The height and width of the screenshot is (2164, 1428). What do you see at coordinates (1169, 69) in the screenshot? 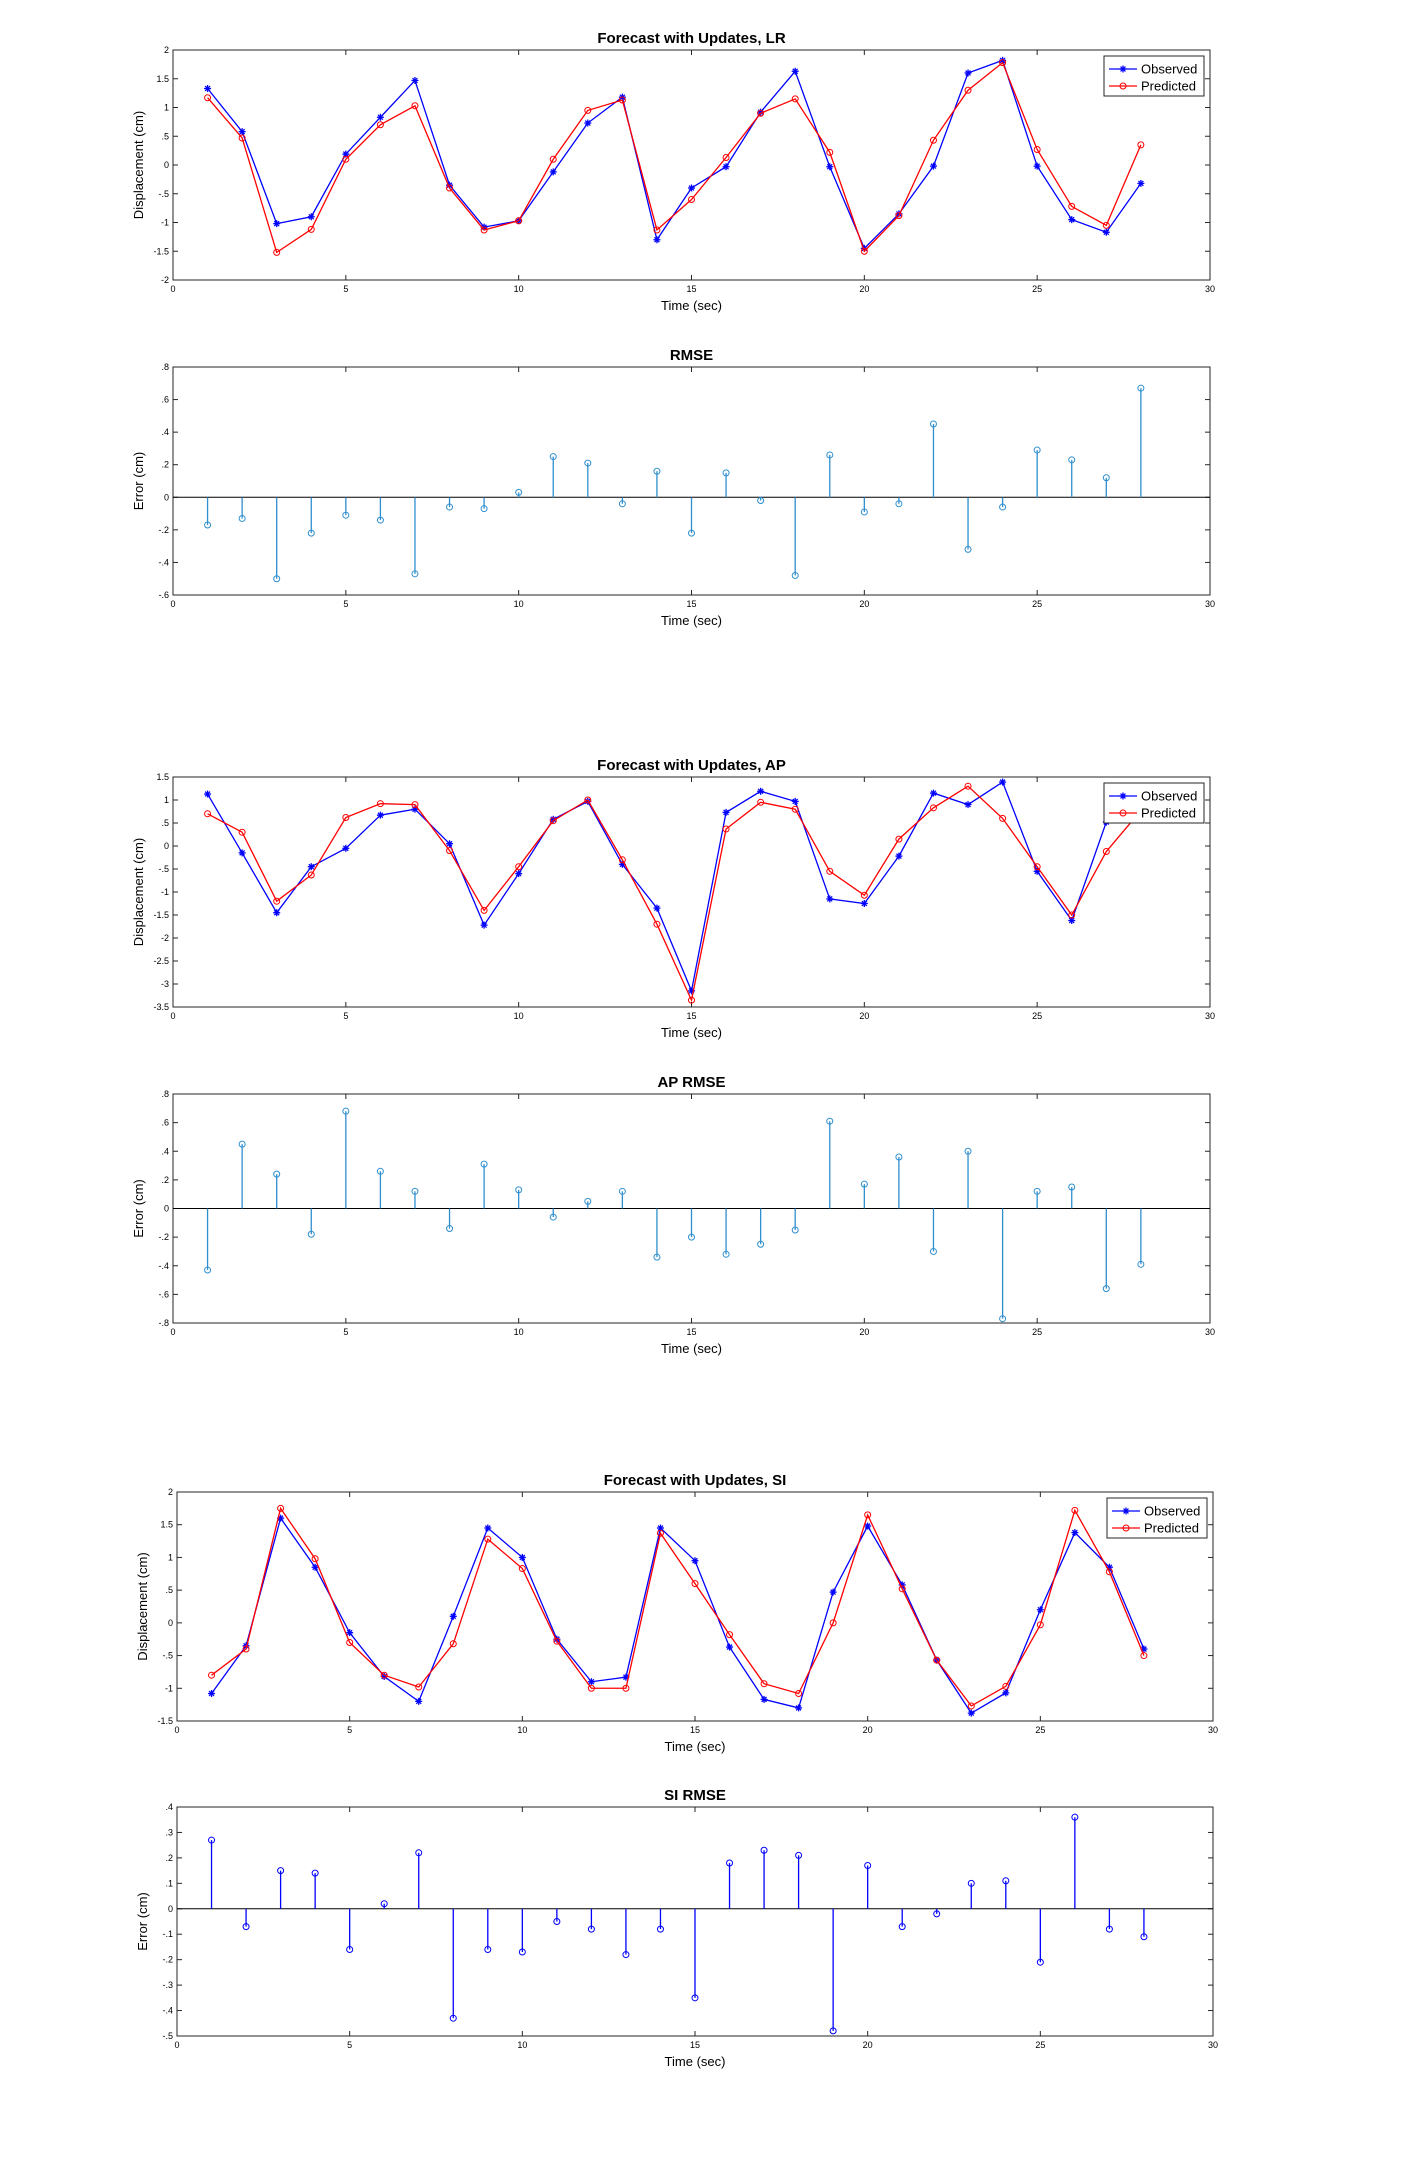
I see `legend-label-observed: Observed` at bounding box center [1169, 69].